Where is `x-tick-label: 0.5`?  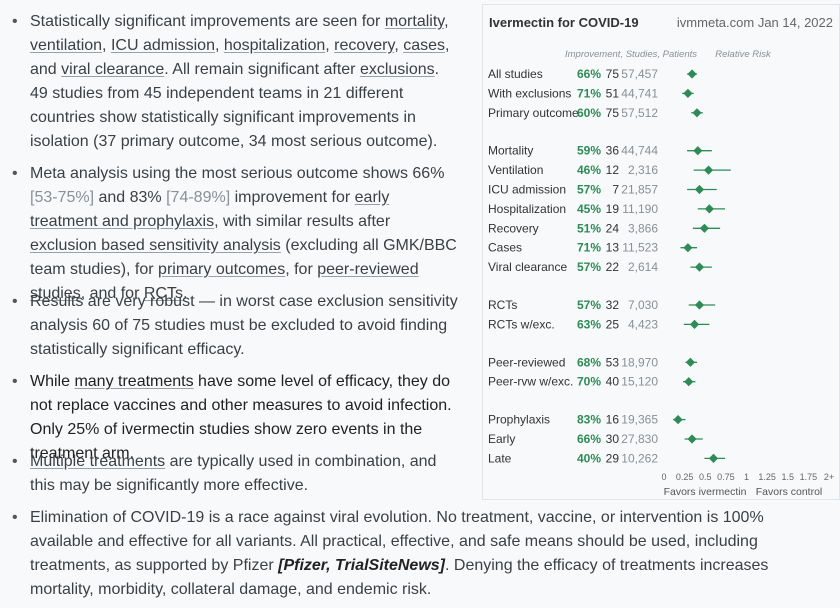 x-tick-label: 0.5 is located at coordinates (705, 477).